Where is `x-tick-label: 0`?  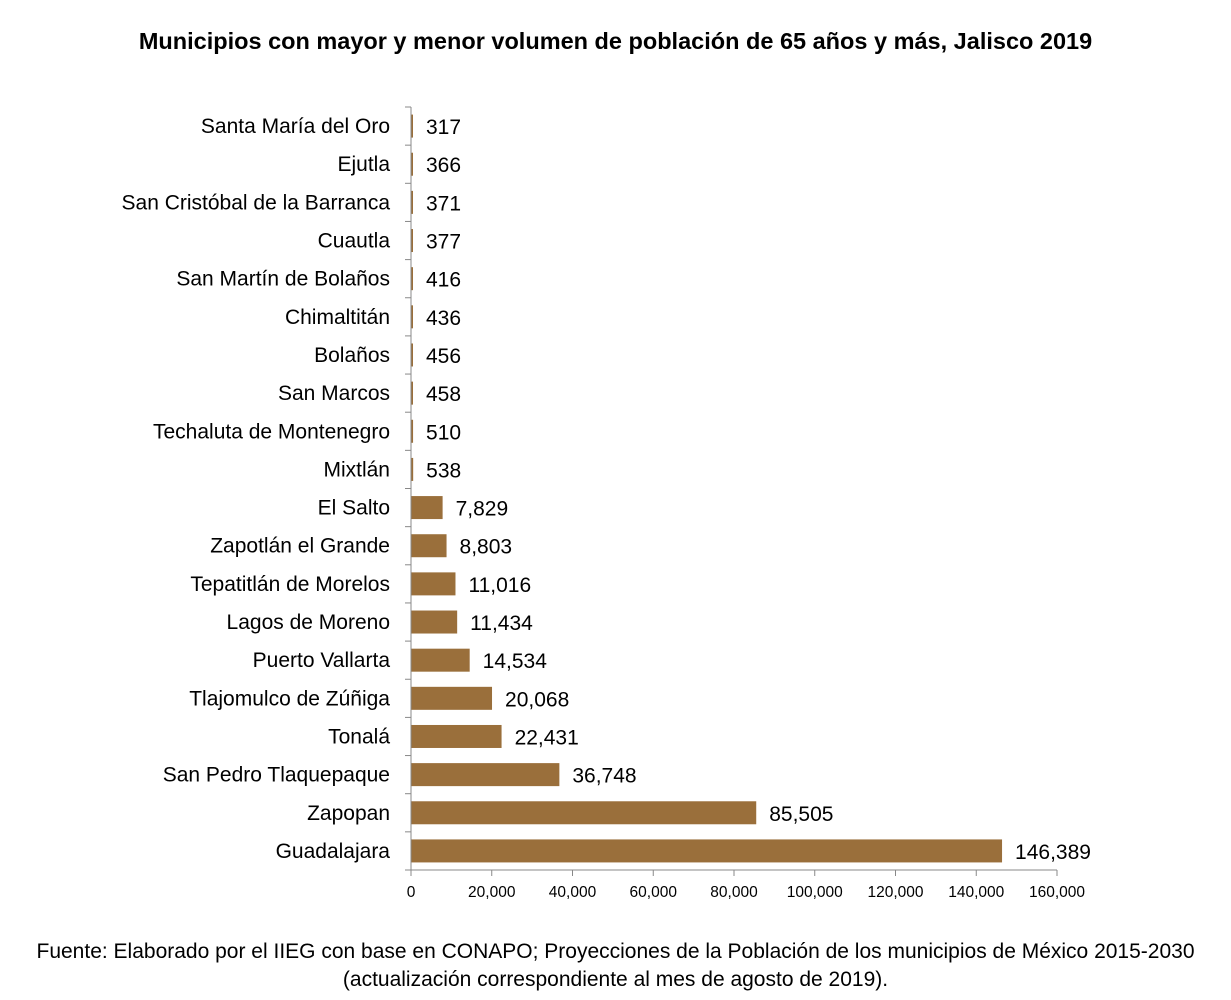 x-tick-label: 0 is located at coordinates (411, 892).